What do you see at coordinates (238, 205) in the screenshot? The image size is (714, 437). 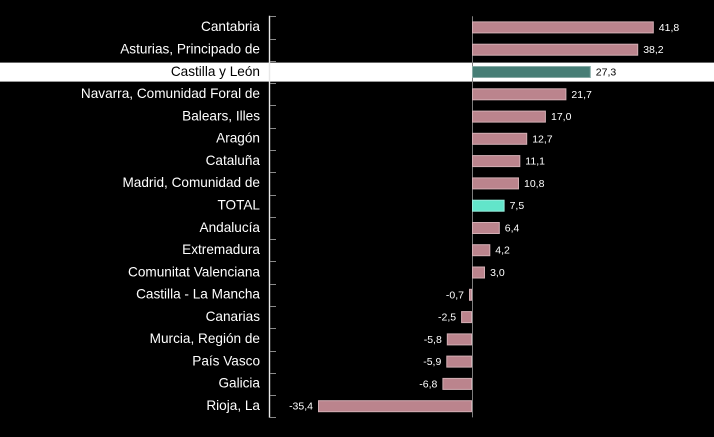 I see `svg-text: TOTAL` at bounding box center [238, 205].